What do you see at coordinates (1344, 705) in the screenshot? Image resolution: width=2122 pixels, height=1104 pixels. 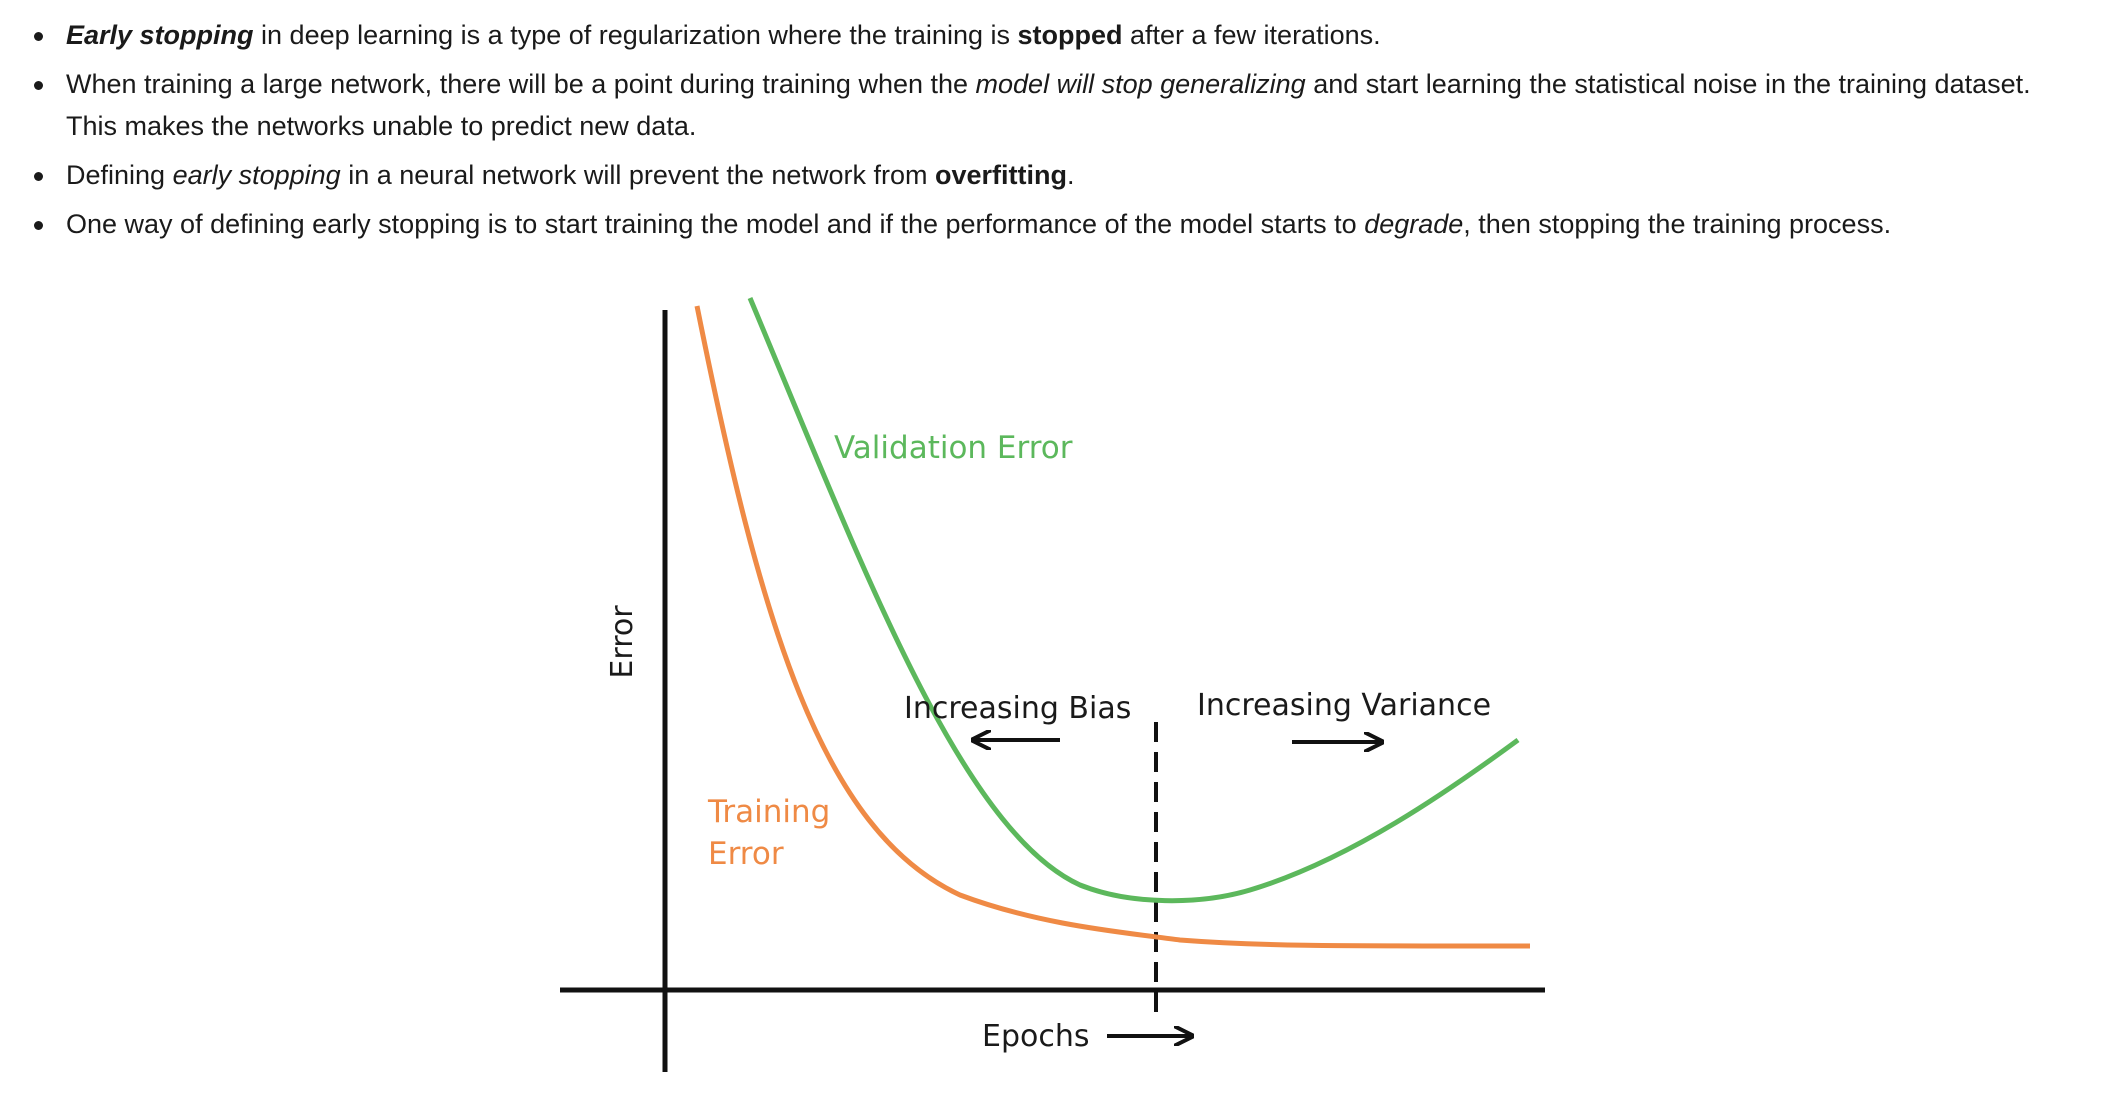 I see `increasing-variance-label: Increasing Variance` at bounding box center [1344, 705].